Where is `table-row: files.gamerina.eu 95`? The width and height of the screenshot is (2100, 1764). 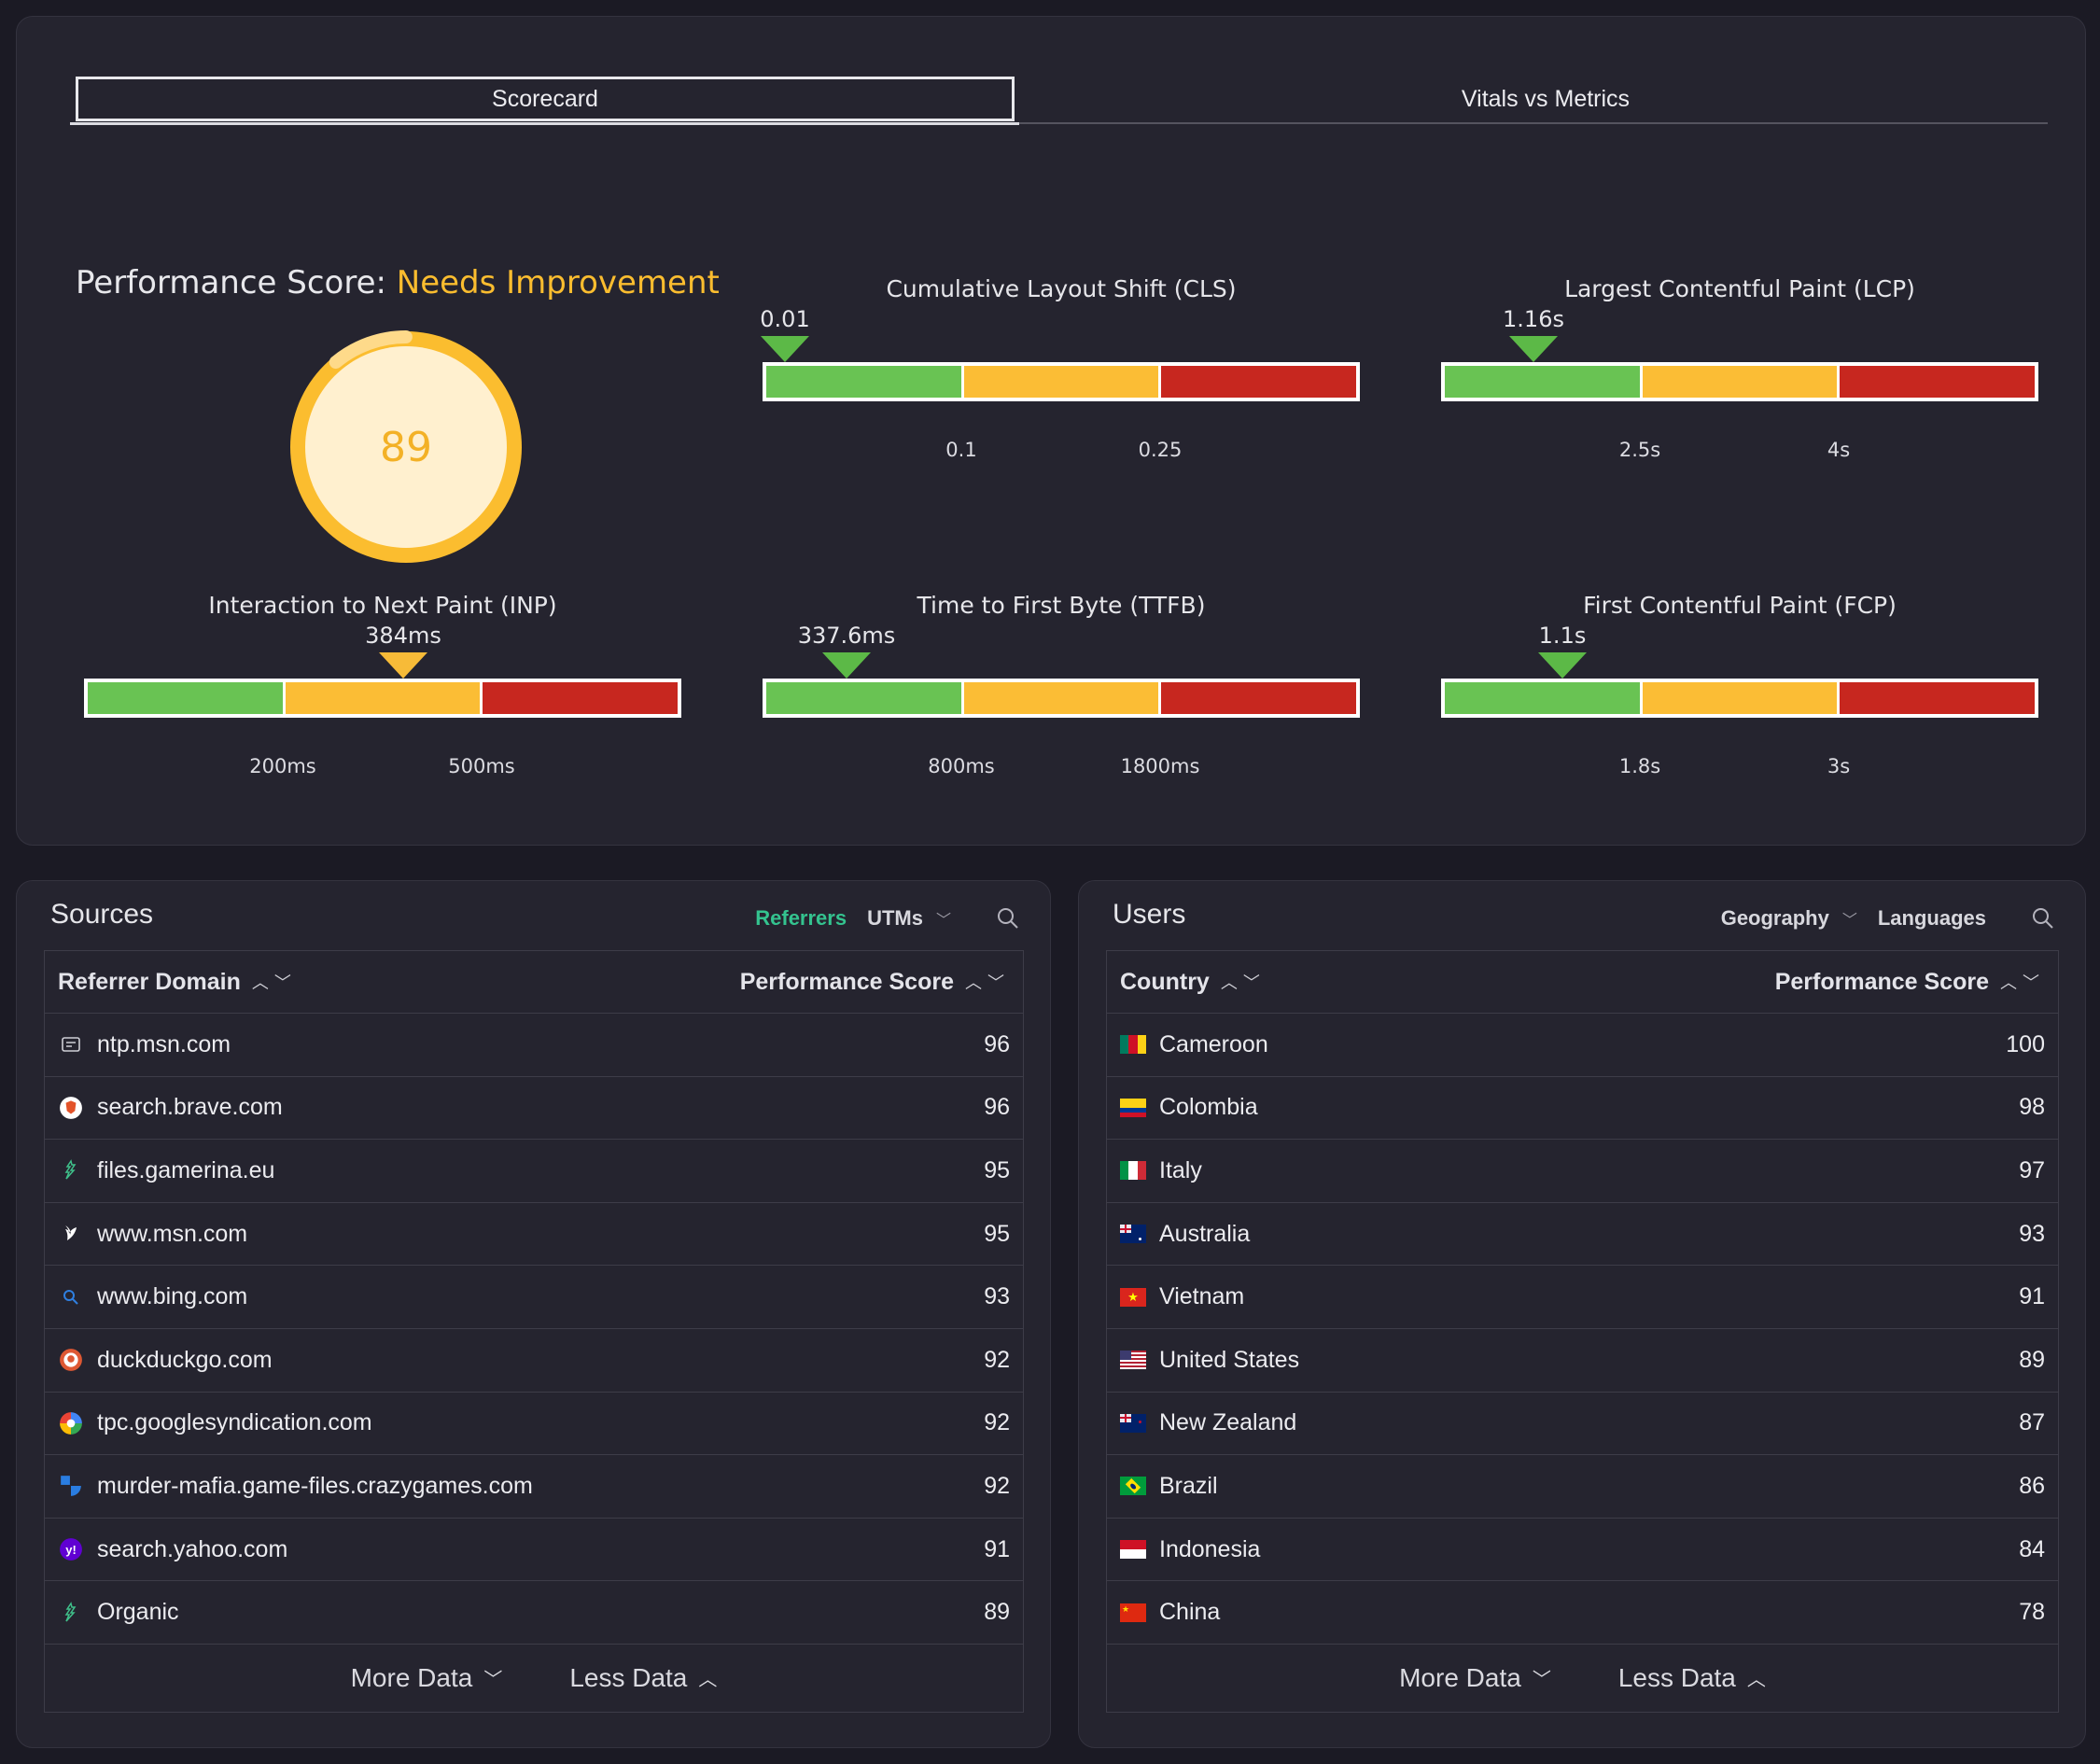 table-row: files.gamerina.eu 95 is located at coordinates (534, 1171).